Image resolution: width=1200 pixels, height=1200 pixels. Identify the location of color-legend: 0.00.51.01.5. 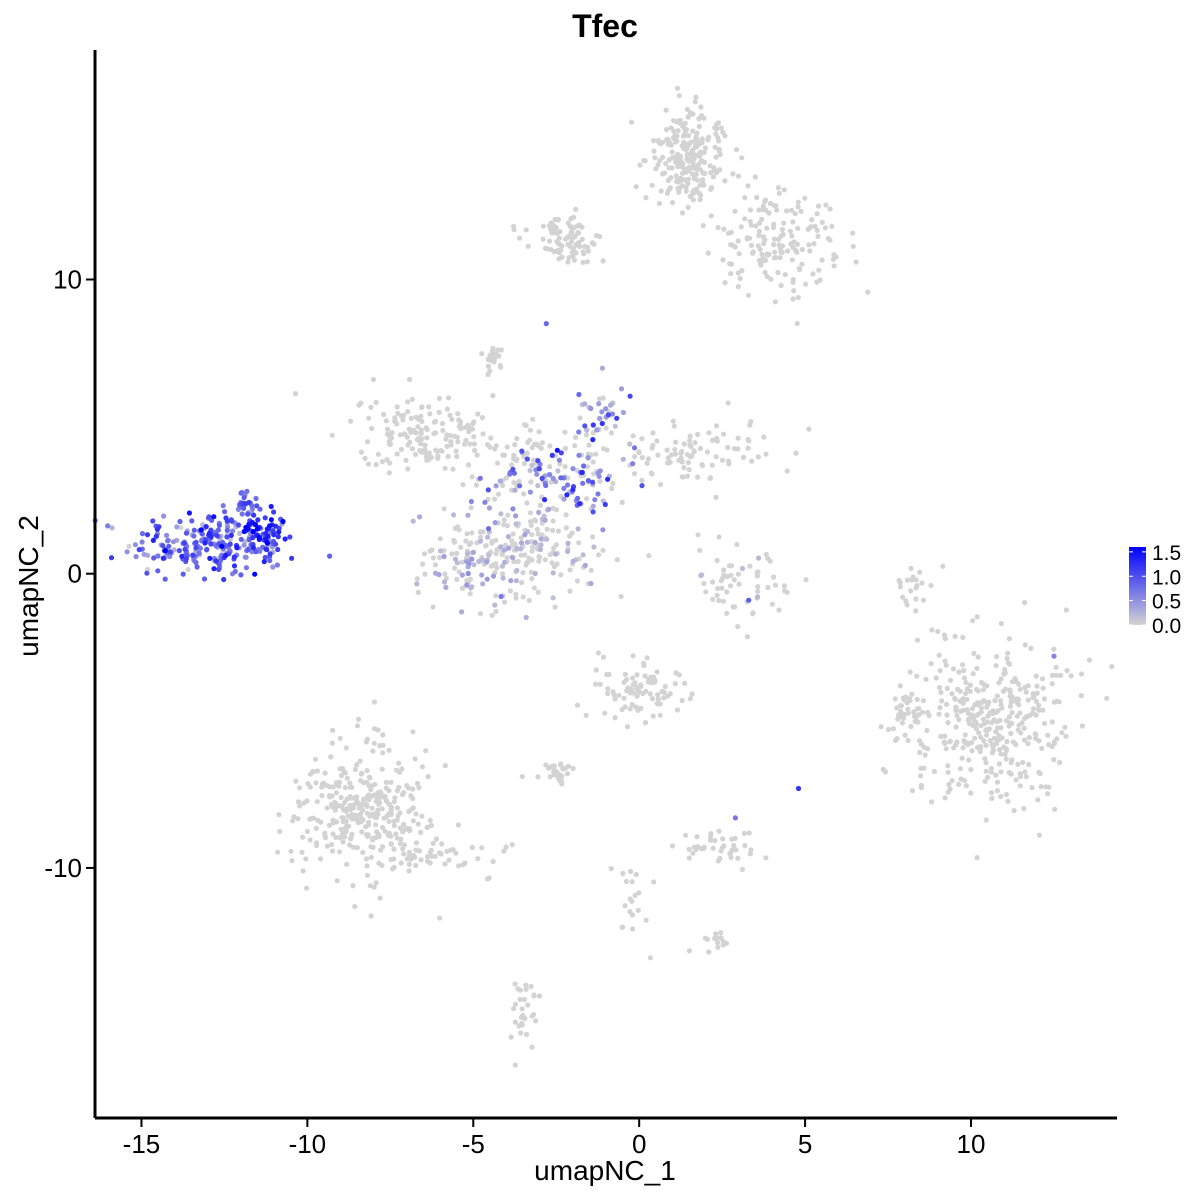
(1155, 590).